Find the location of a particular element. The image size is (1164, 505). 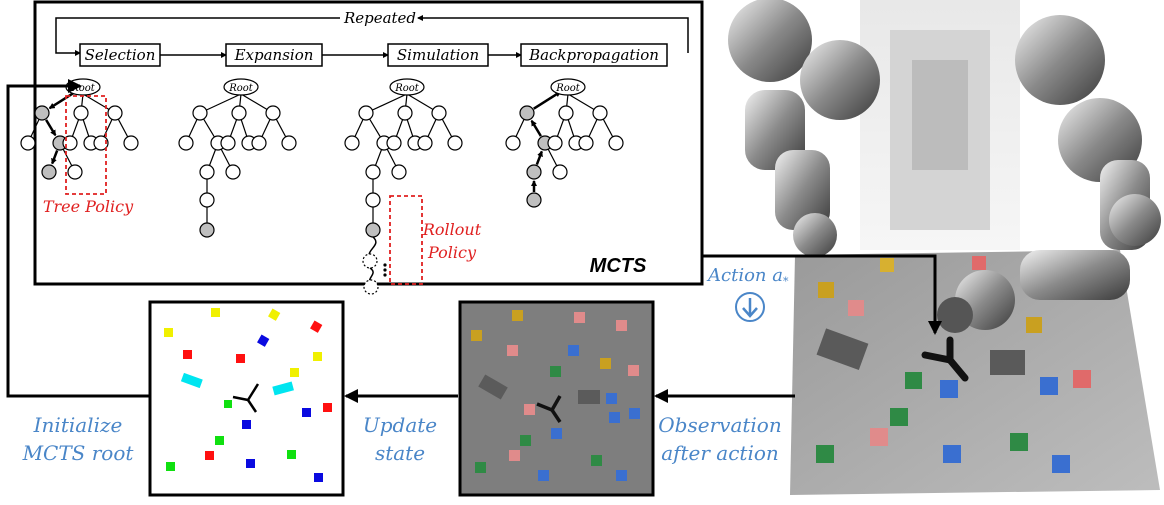

backpropagation-label: Backpropagation is located at coordinates (593, 55).